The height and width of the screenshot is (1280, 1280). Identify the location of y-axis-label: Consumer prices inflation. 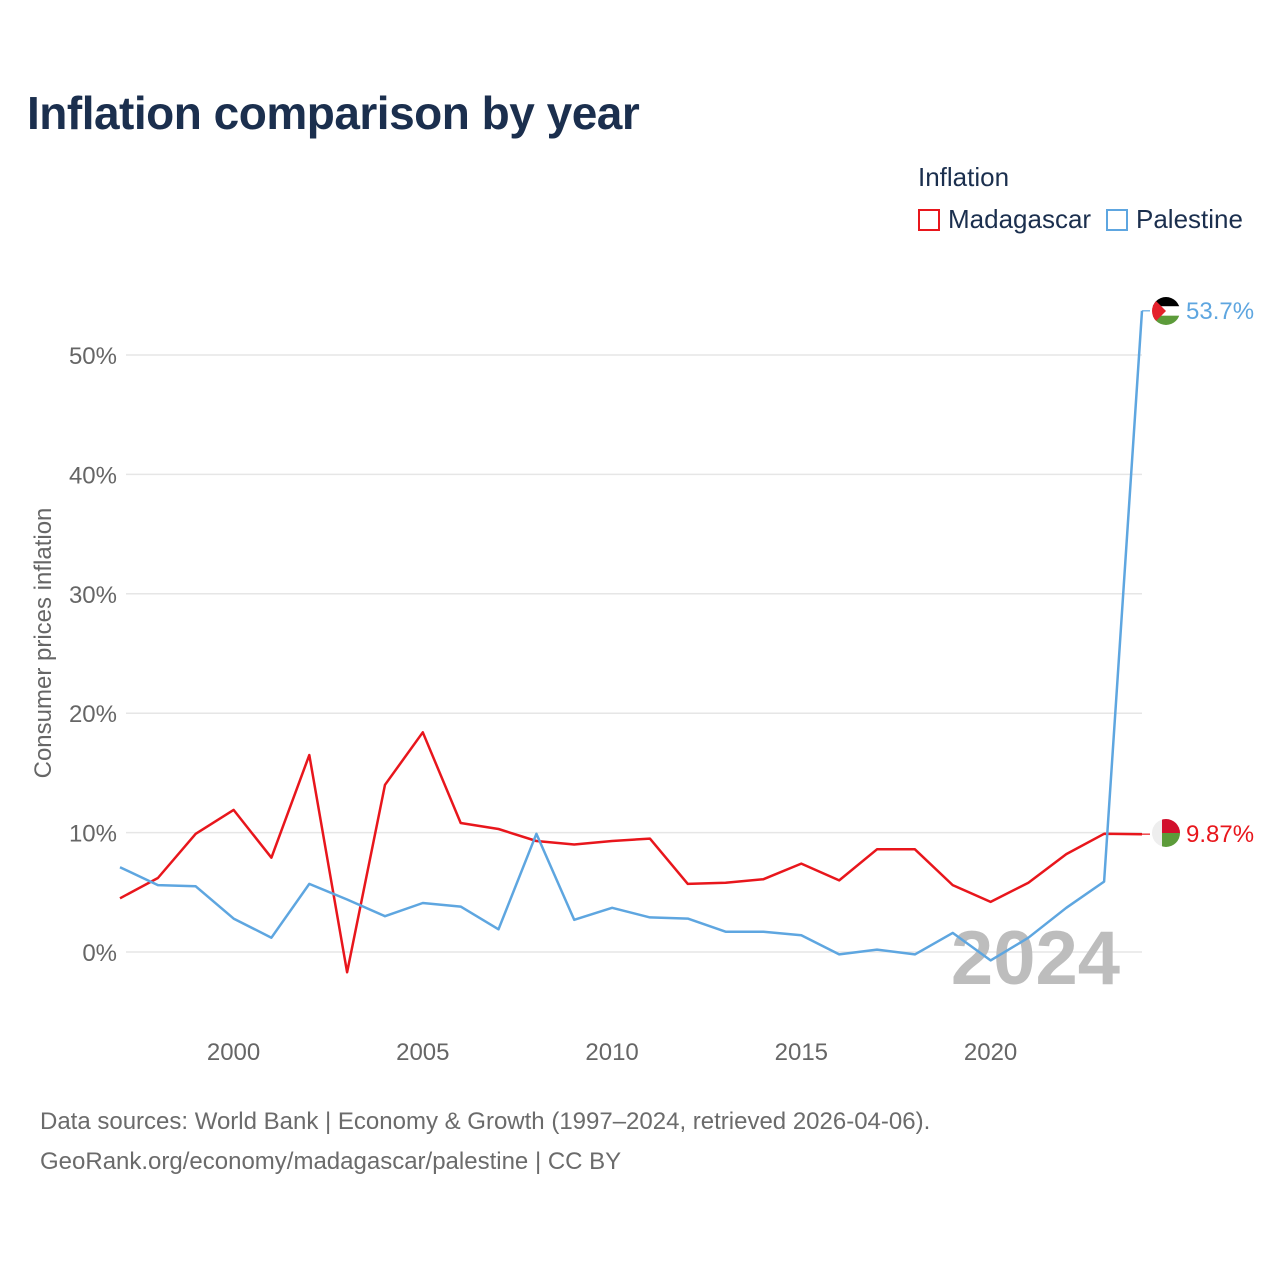
(43, 643).